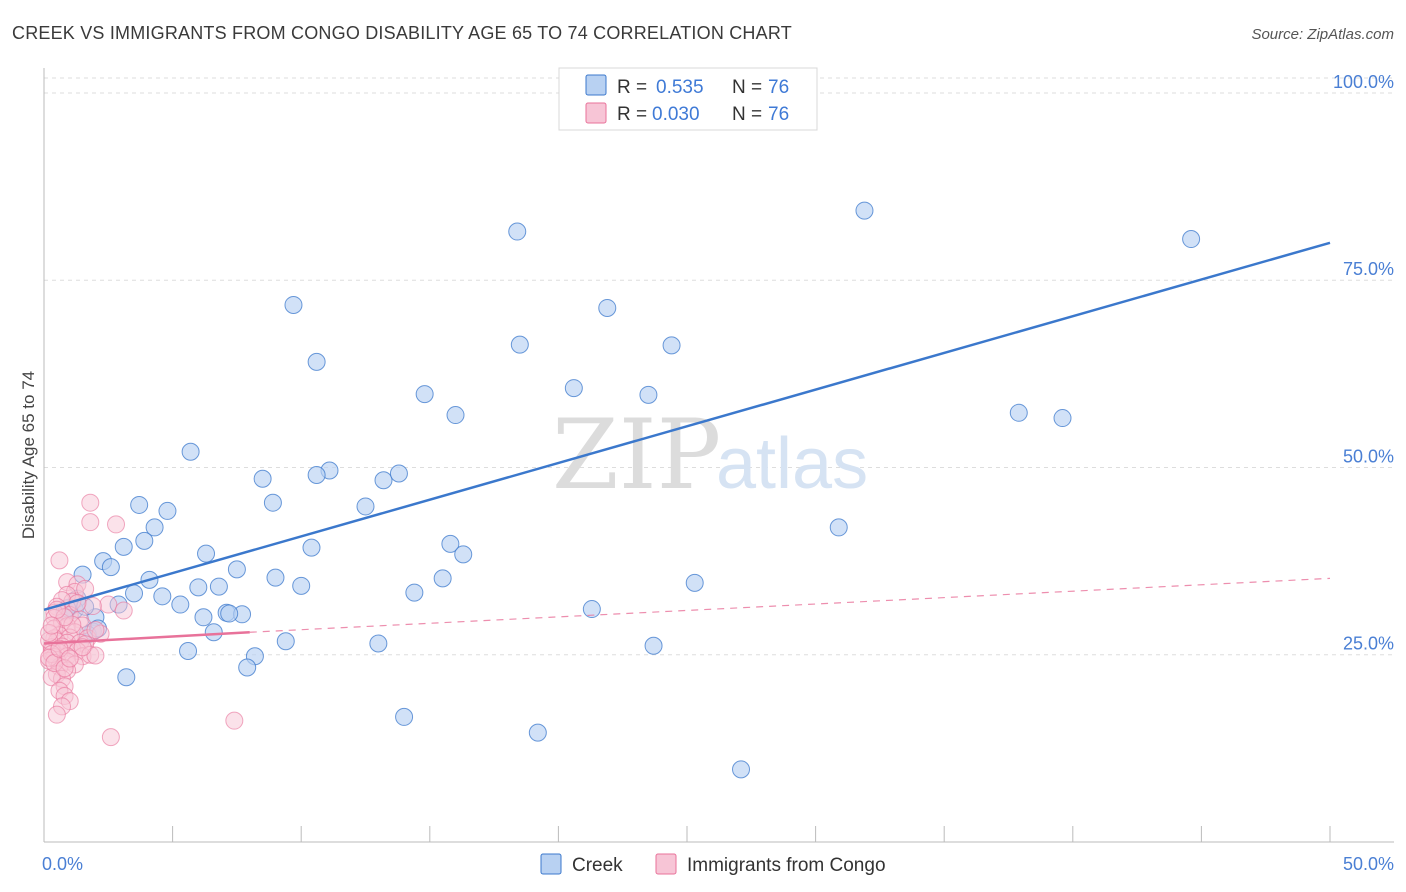  Describe the element at coordinates (1363, 363) in the screenshot. I see `y-tick-labels: 25.0% 50.0% 75.0% 100.0%` at that location.